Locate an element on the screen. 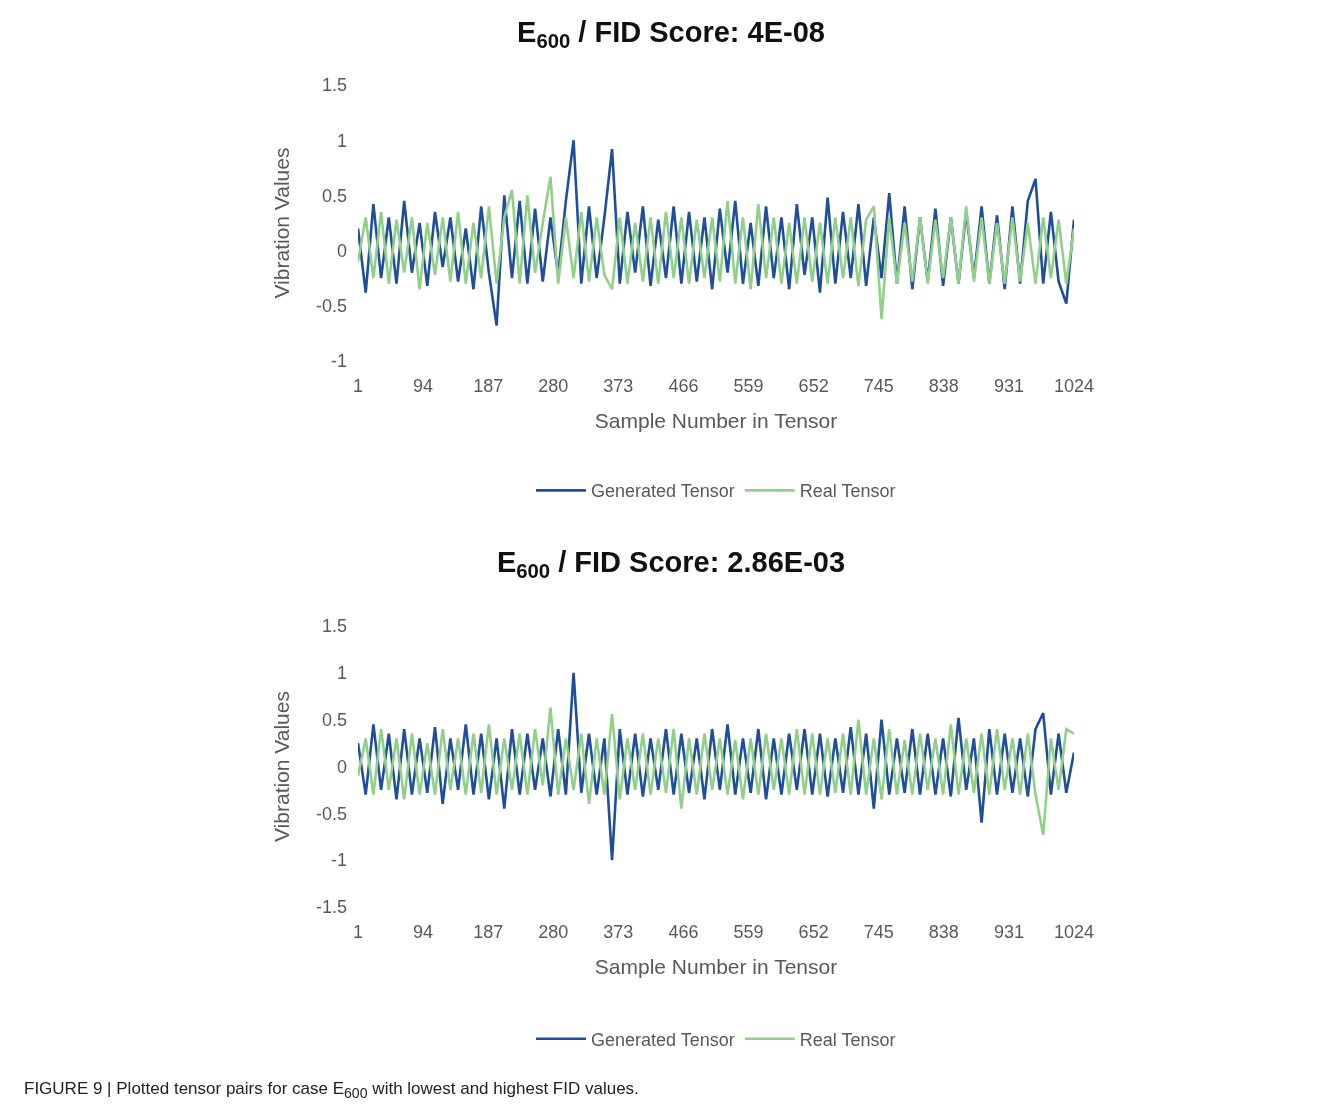  chart-title: E$_{600}$ / FID Score: 4E-08 is located at coordinates (671, 34).